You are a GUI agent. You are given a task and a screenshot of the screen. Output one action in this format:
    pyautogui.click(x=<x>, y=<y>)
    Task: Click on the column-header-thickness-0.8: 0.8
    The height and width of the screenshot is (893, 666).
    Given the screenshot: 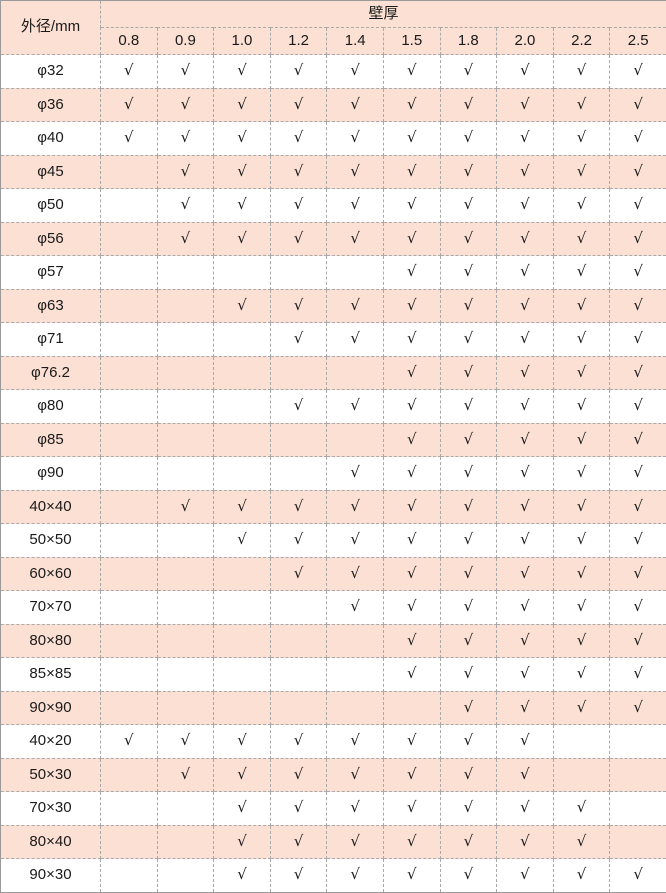 What is the action you would take?
    pyautogui.click(x=129, y=41)
    